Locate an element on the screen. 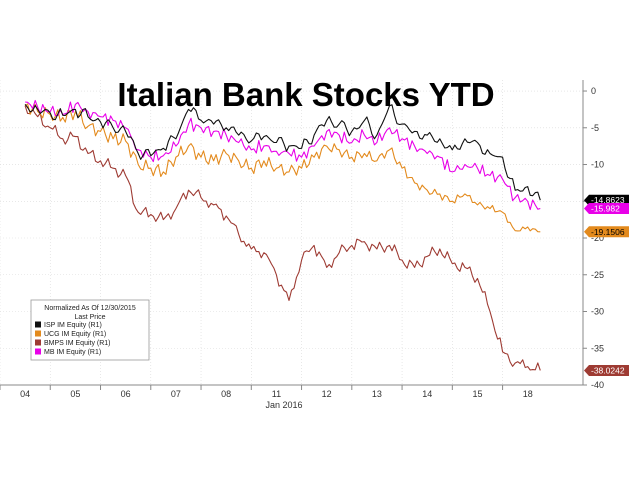  y-tick-label: -35 is located at coordinates (597, 348).